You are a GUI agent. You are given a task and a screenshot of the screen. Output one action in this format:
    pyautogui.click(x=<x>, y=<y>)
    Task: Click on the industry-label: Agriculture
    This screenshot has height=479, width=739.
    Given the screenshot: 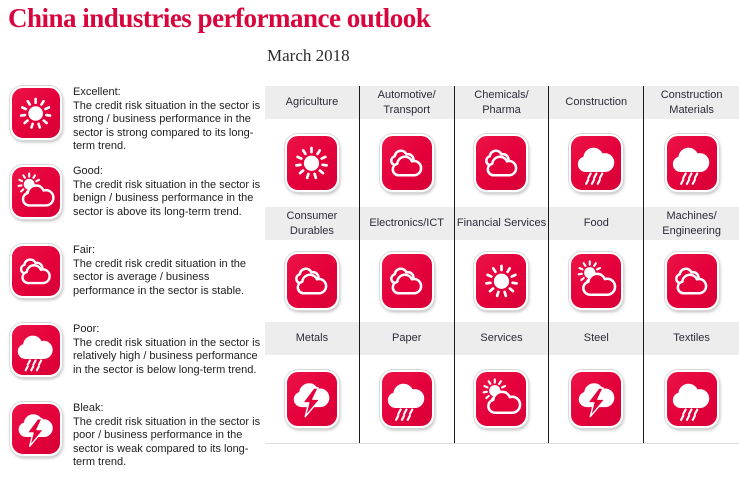 What is the action you would take?
    pyautogui.click(x=312, y=102)
    